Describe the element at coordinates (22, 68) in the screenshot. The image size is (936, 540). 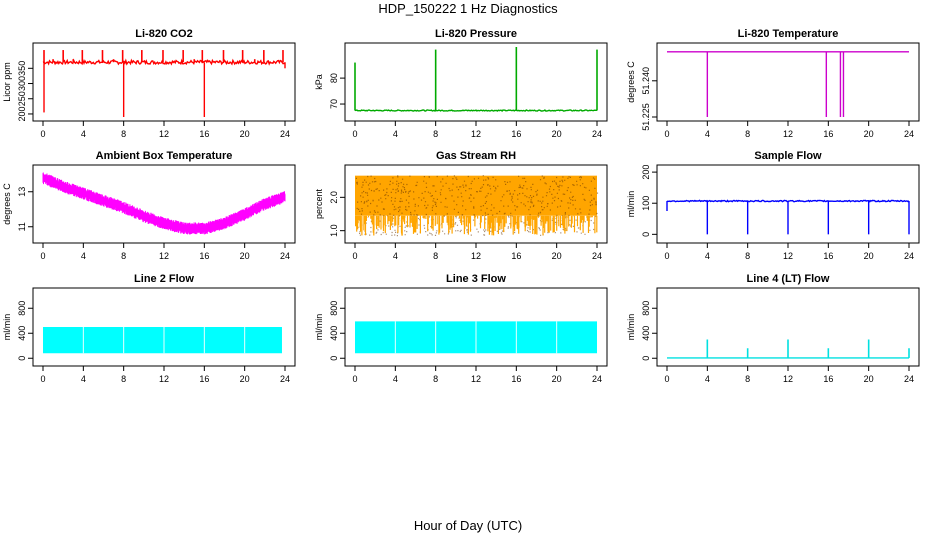
I see `y-tick-label: 350` at that location.